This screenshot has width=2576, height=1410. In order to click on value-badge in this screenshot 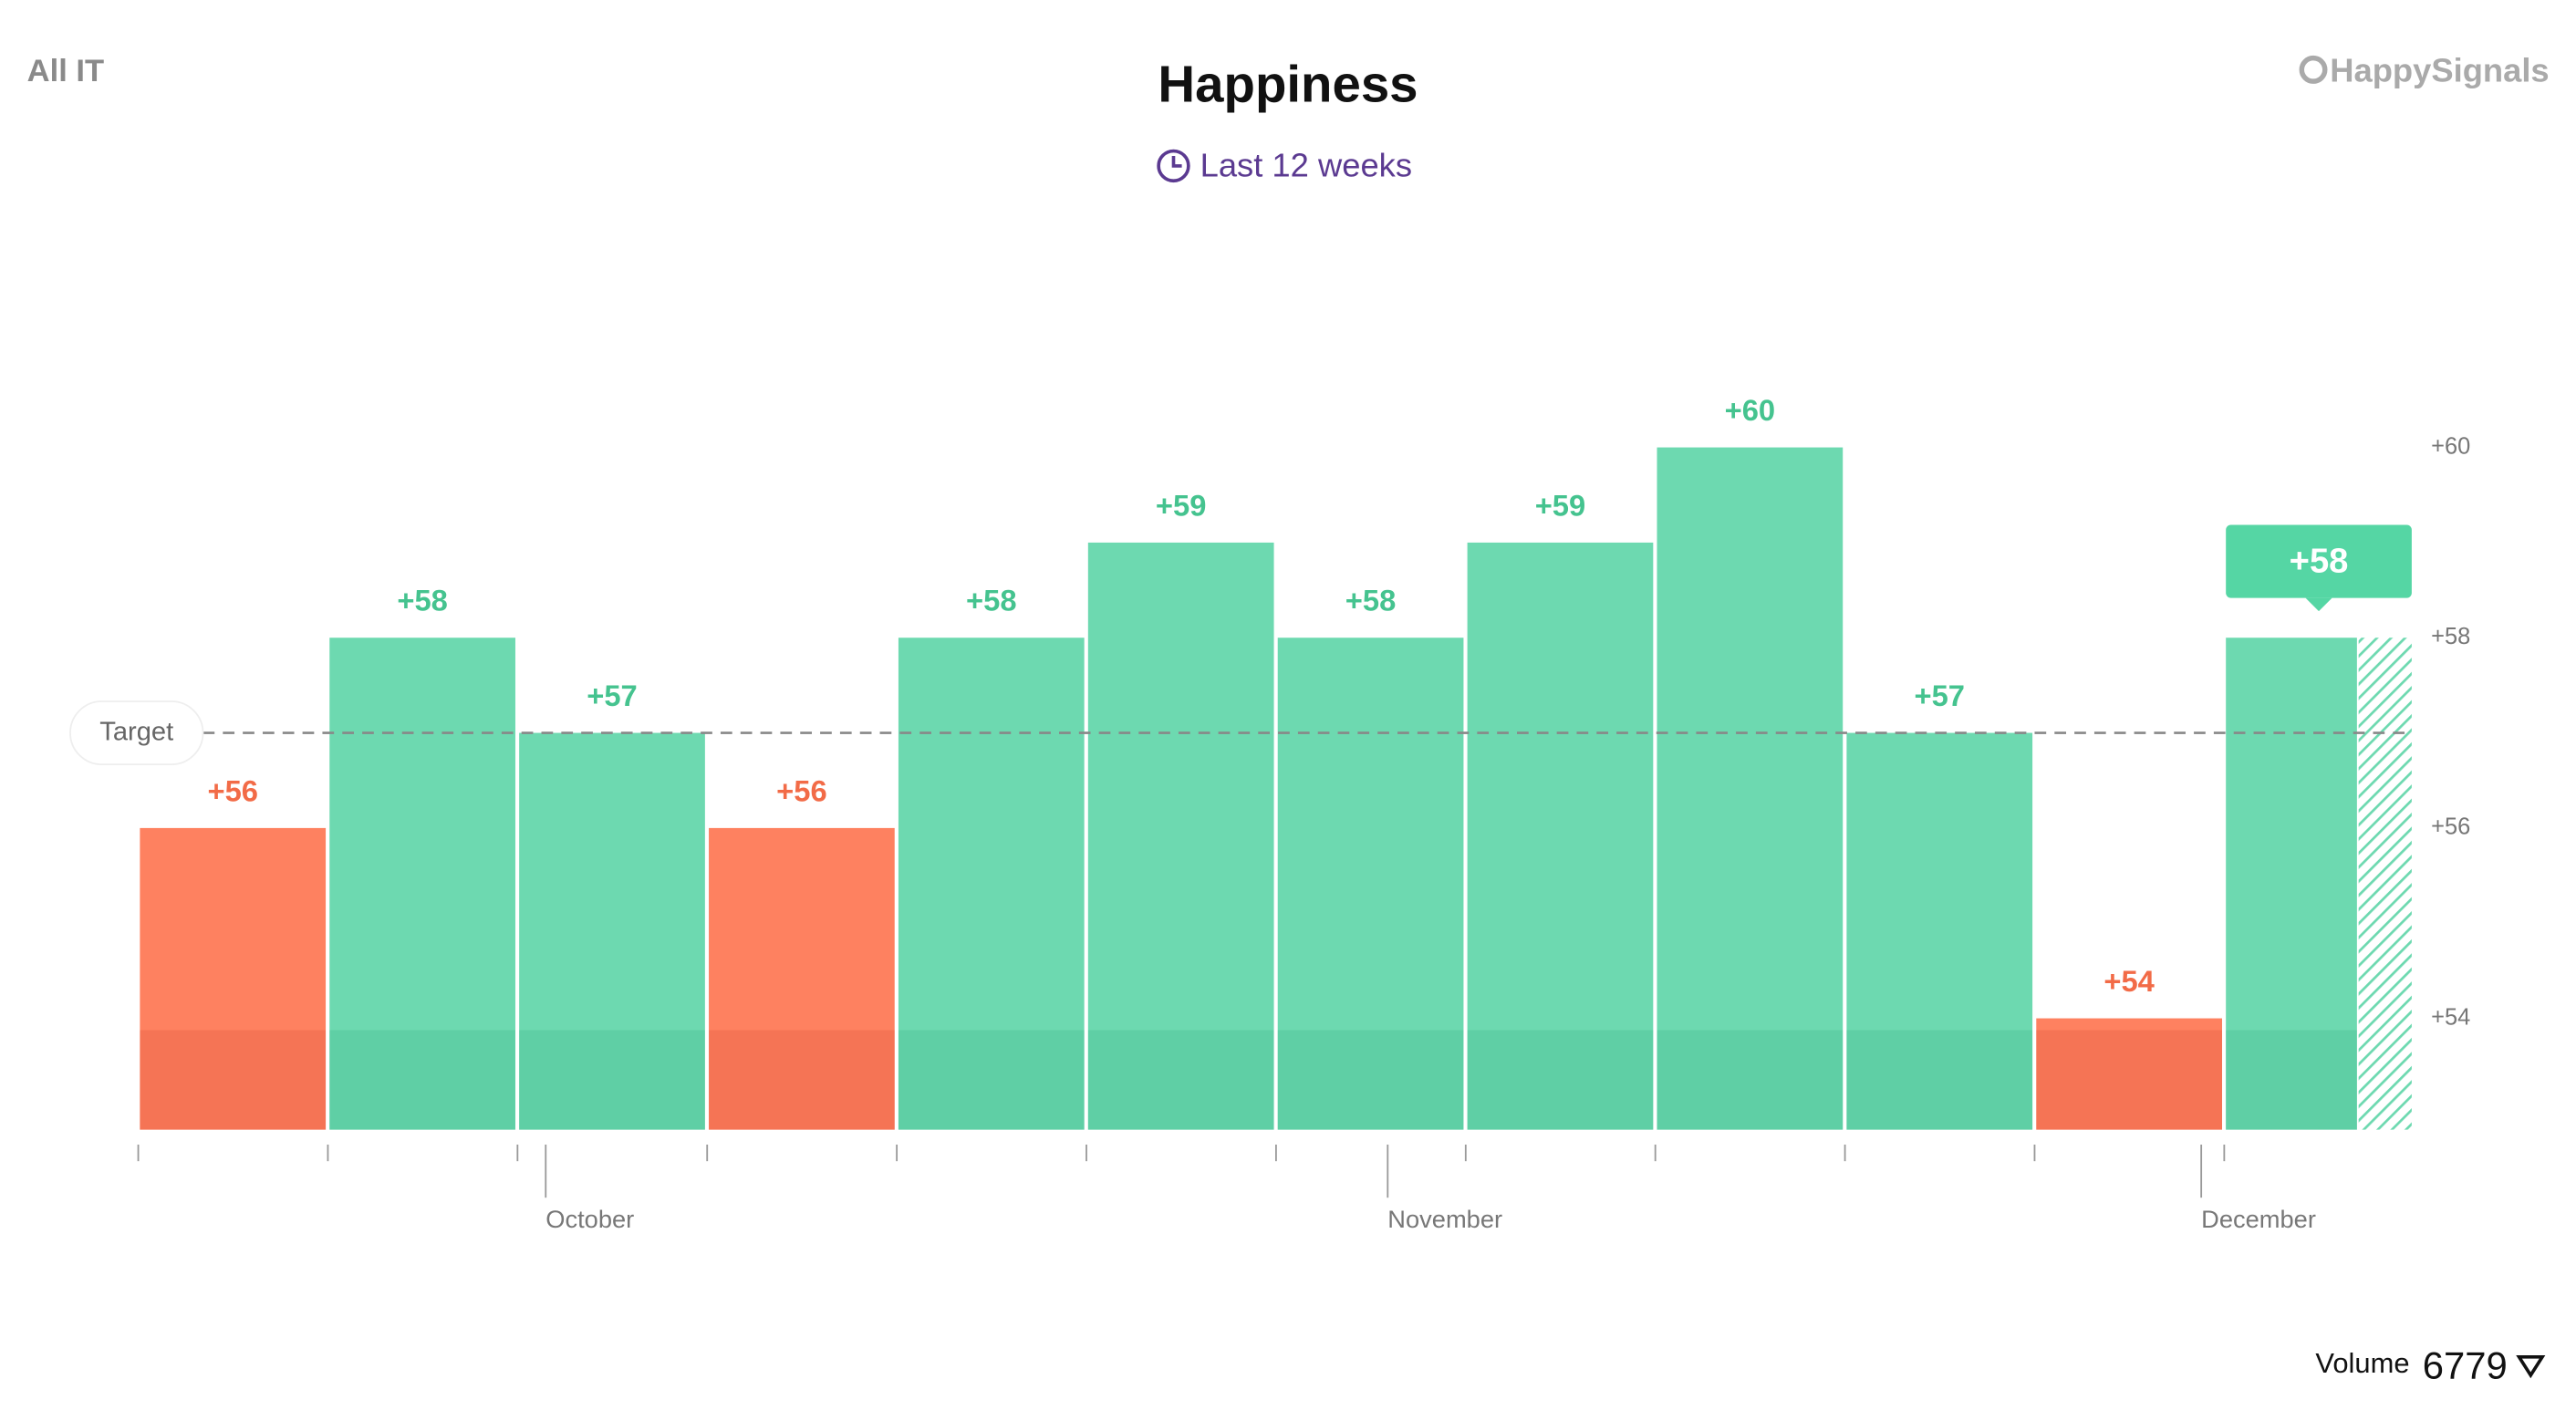, I will do `click(2319, 561)`.